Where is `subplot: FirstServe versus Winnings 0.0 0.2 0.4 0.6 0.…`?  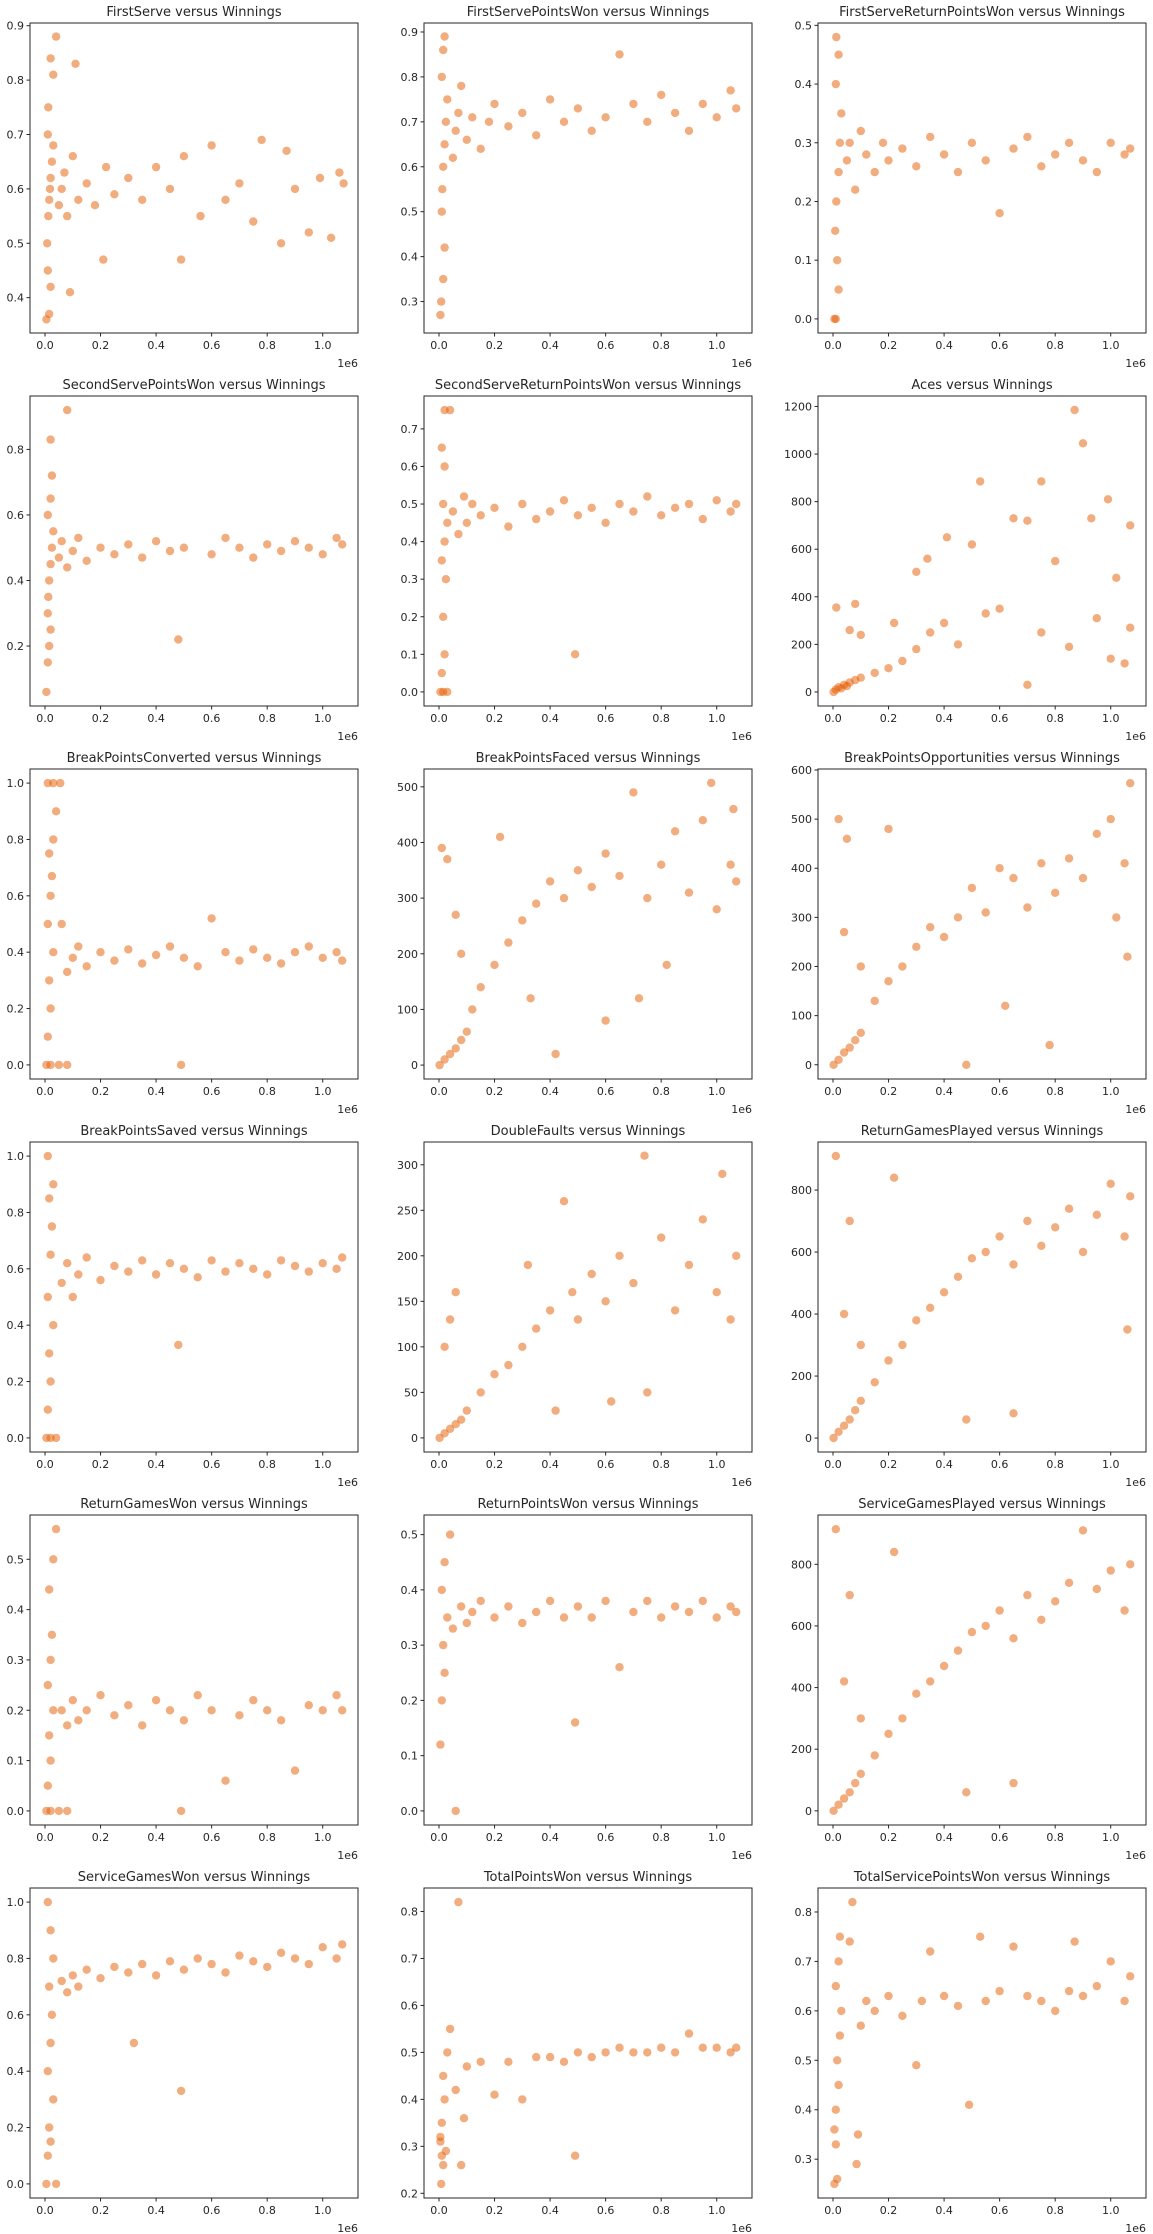 subplot: FirstServe versus Winnings 0.0 0.2 0.4 0.6 0.… is located at coordinates (183, 187).